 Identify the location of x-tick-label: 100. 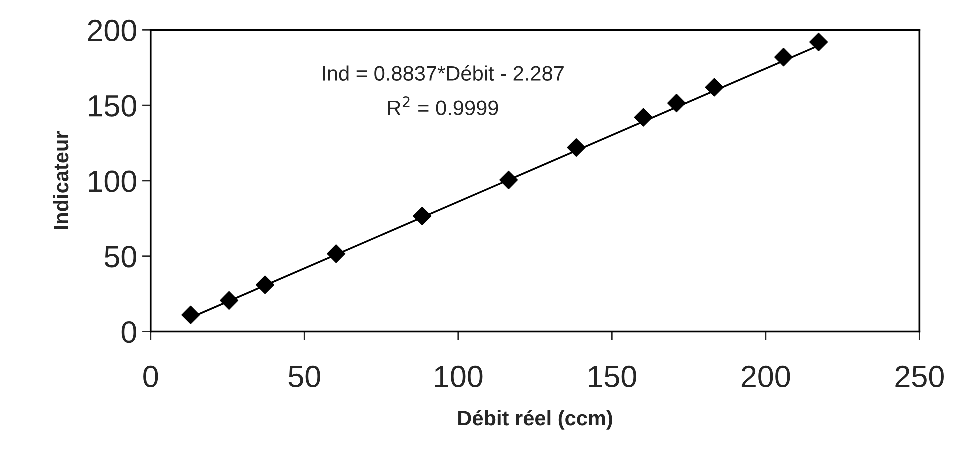
(459, 377).